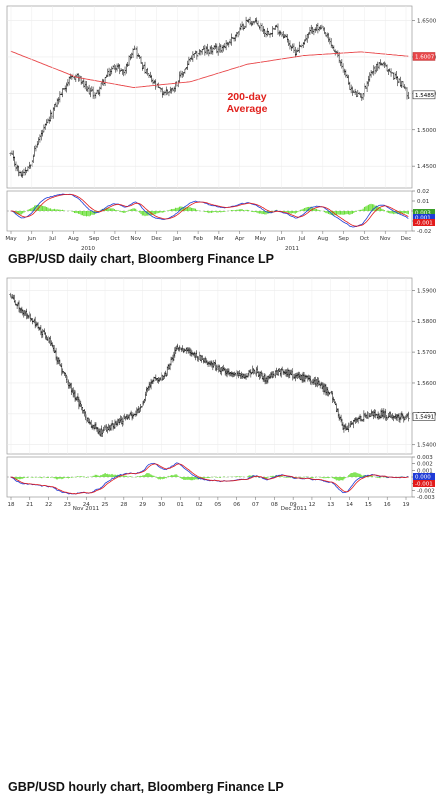 Image resolution: width=448 pixels, height=794 pixels. I want to click on x-tick-label: Sep, so click(94, 239).